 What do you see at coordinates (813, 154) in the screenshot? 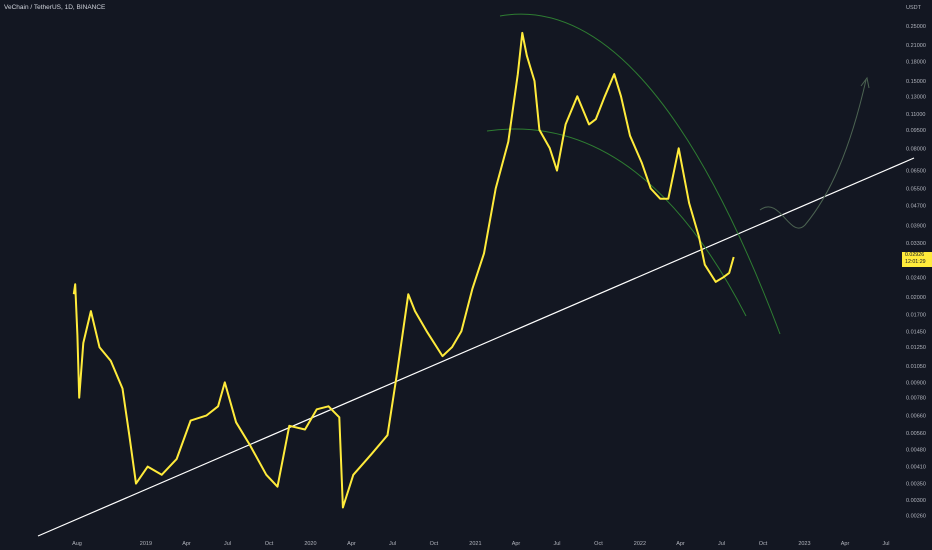
I see `projection-path` at bounding box center [813, 154].